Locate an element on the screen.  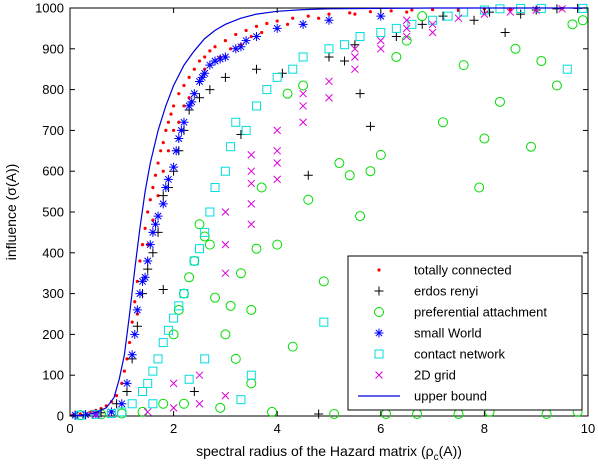
legend-entry: small World is located at coordinates (428, 333).